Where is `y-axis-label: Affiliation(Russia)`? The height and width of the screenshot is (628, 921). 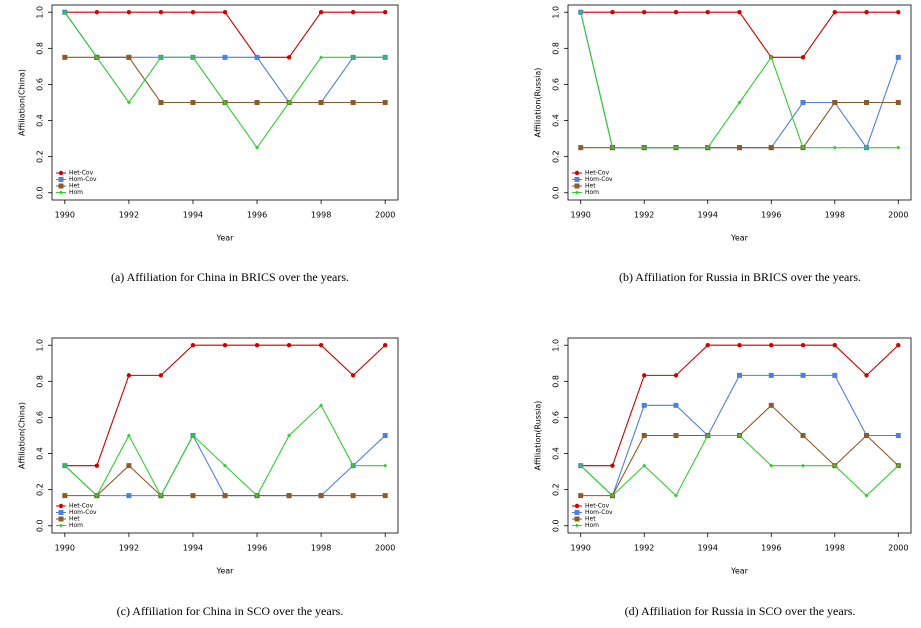 y-axis-label: Affiliation(Russia) is located at coordinates (538, 436).